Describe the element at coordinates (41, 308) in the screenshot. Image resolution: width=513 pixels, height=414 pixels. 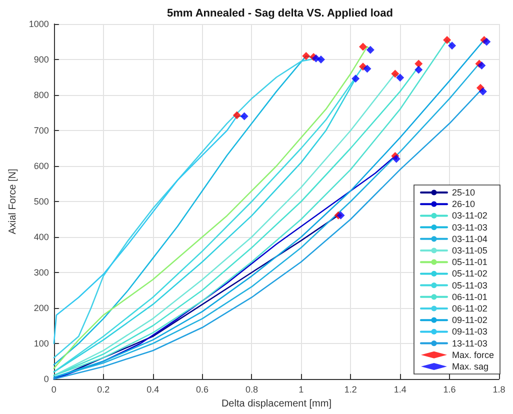
I see `y-tick-label: 200` at that location.